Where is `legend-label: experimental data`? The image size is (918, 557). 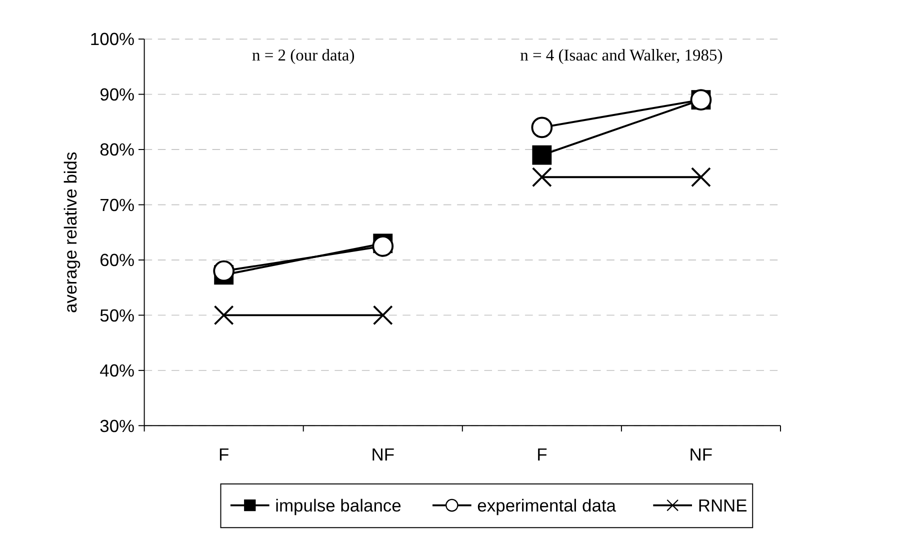
legend-label: experimental data is located at coordinates (546, 505).